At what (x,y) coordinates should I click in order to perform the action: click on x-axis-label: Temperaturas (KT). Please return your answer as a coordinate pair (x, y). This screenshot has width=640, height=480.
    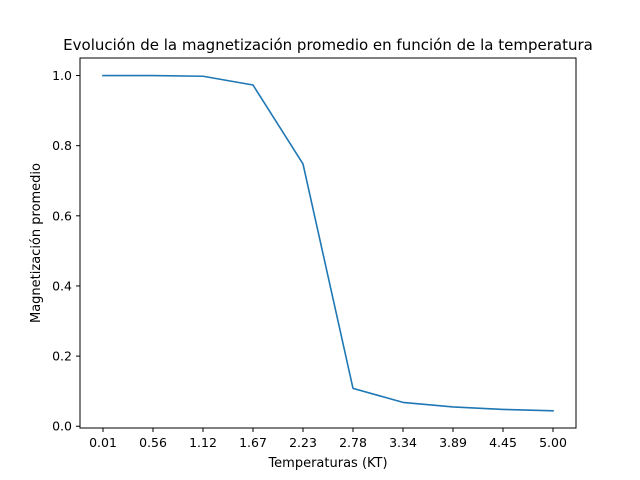
    Looking at the image, I should click on (327, 463).